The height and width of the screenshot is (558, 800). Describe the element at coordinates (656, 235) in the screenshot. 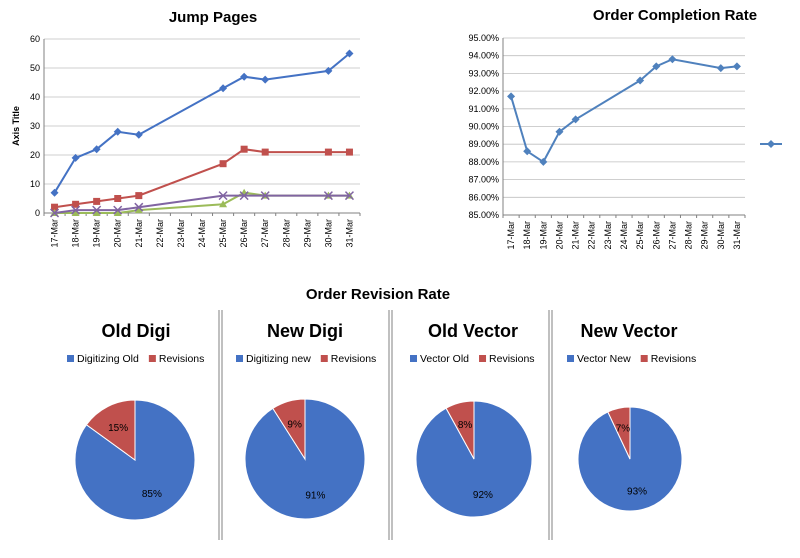

I see `x-tick-label-1-9: 26-Mar` at that location.